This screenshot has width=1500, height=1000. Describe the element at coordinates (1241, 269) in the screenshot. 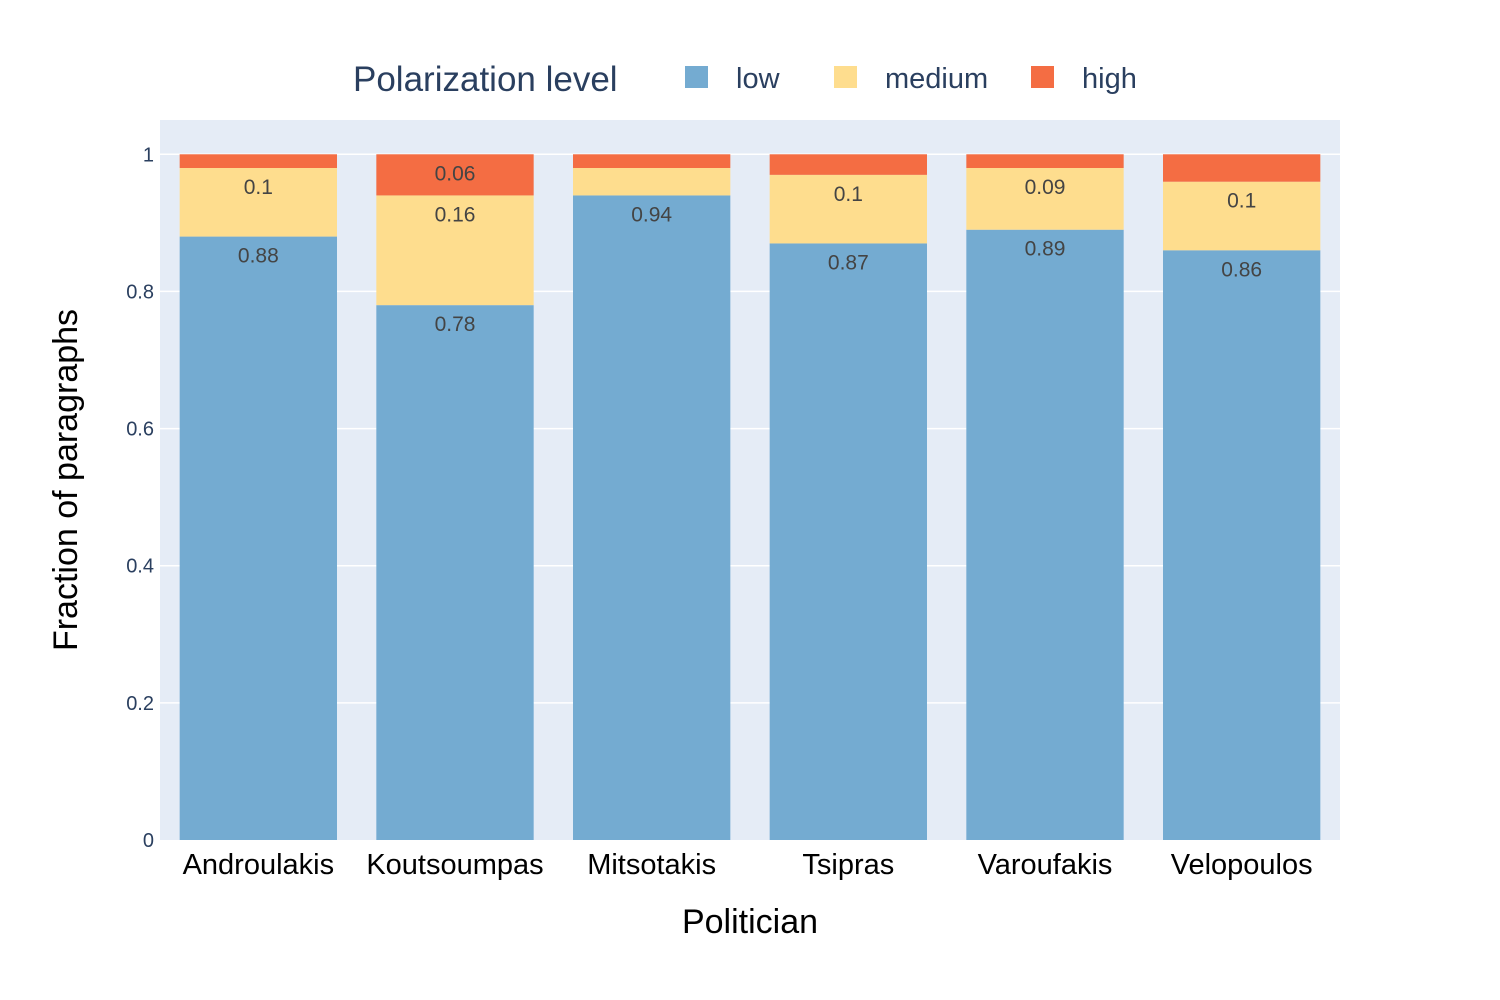

I see `data-label: 0.86` at that location.